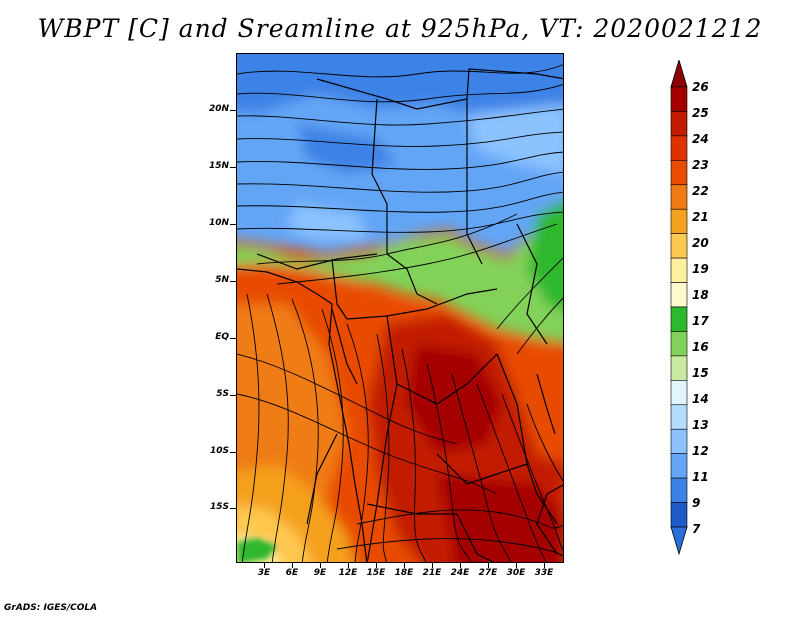 Image resolution: width=800 pixels, height=618 pixels. I want to click on colorbar-label: 20, so click(700, 243).